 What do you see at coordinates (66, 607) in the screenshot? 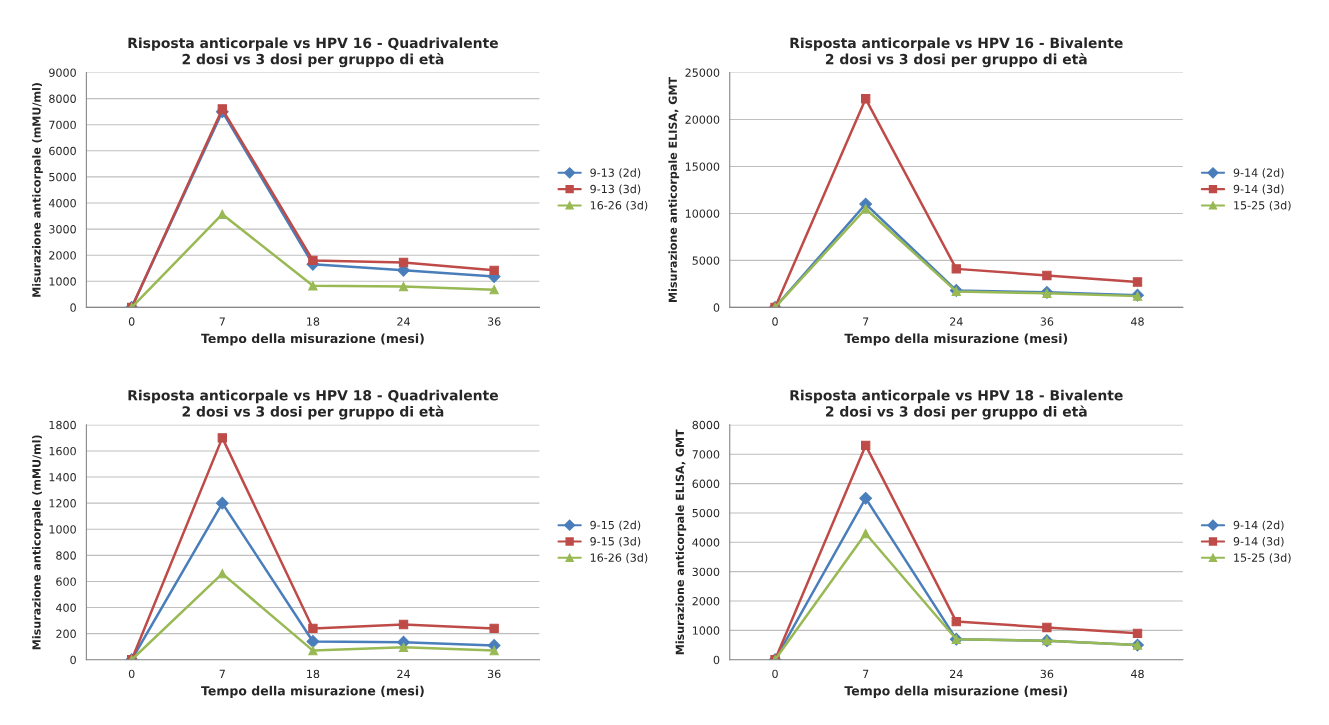
I see `y-tick-label: 400` at bounding box center [66, 607].